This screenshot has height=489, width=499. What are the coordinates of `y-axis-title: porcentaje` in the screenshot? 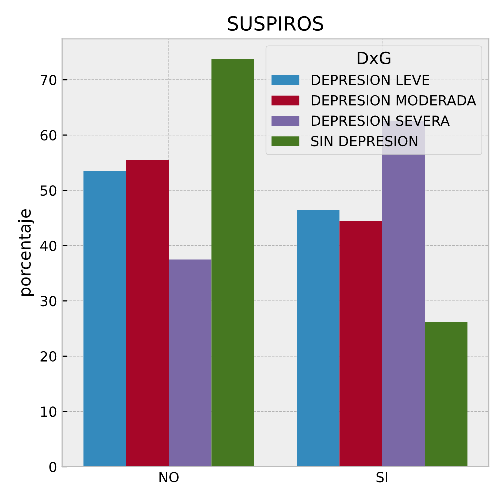 It's located at (26, 253).